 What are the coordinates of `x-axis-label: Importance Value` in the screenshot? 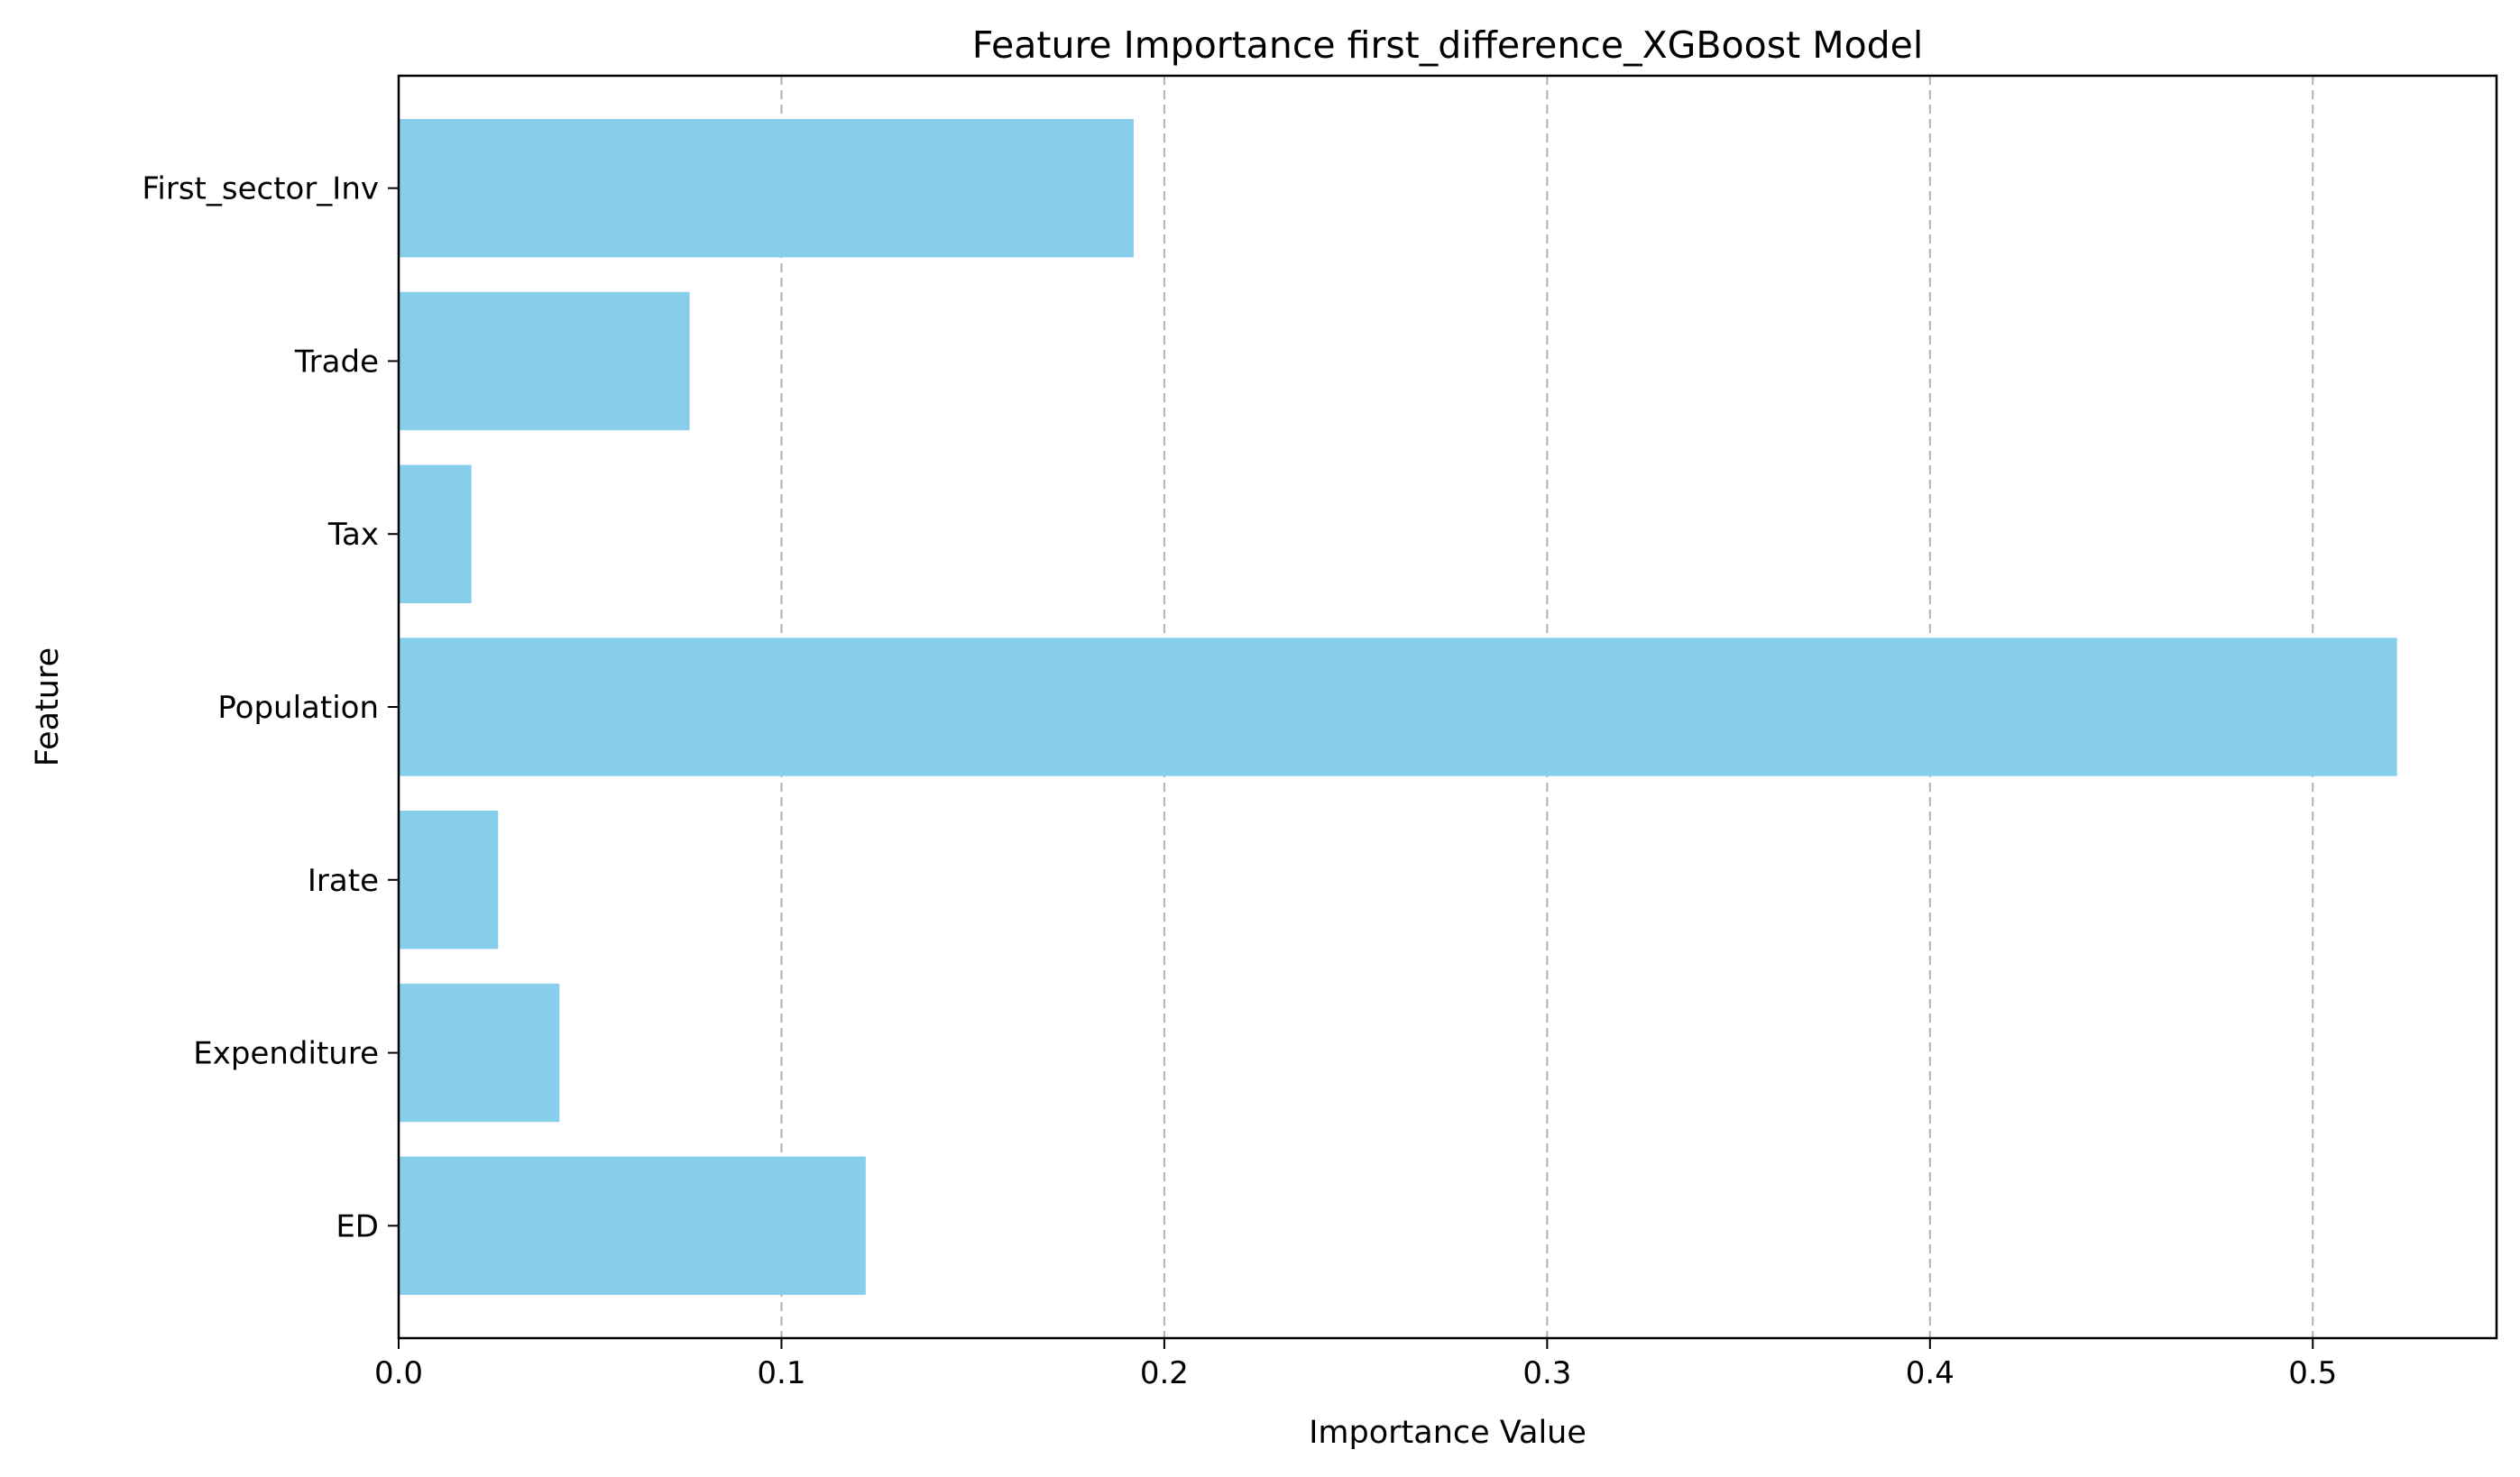 It's located at (1447, 1433).